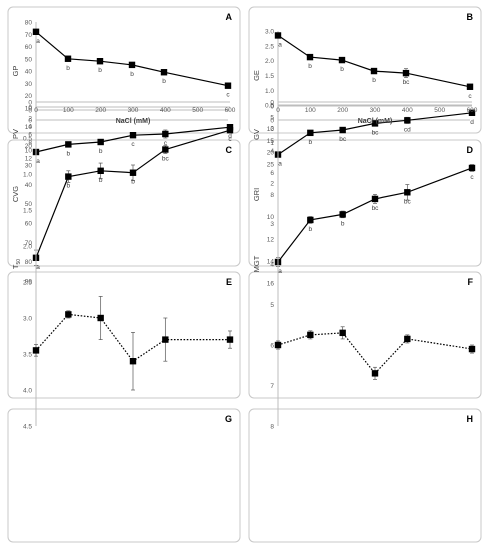 The image size is (489, 550). What do you see at coordinates (472, 122) in the screenshot?
I see `significance-letter: d` at bounding box center [472, 122].